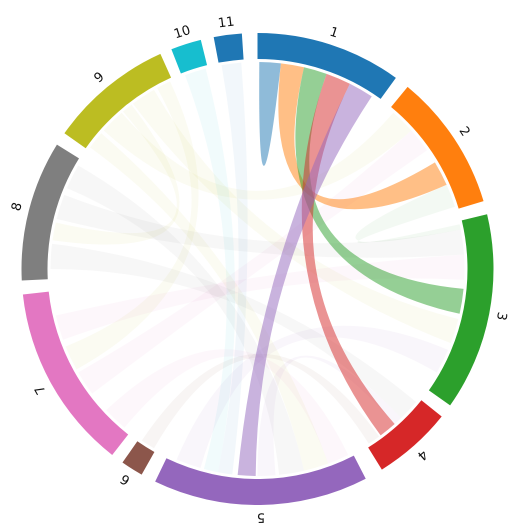 This screenshot has height=525, width=515. I want to click on group-label-1: 1, so click(334, 33).